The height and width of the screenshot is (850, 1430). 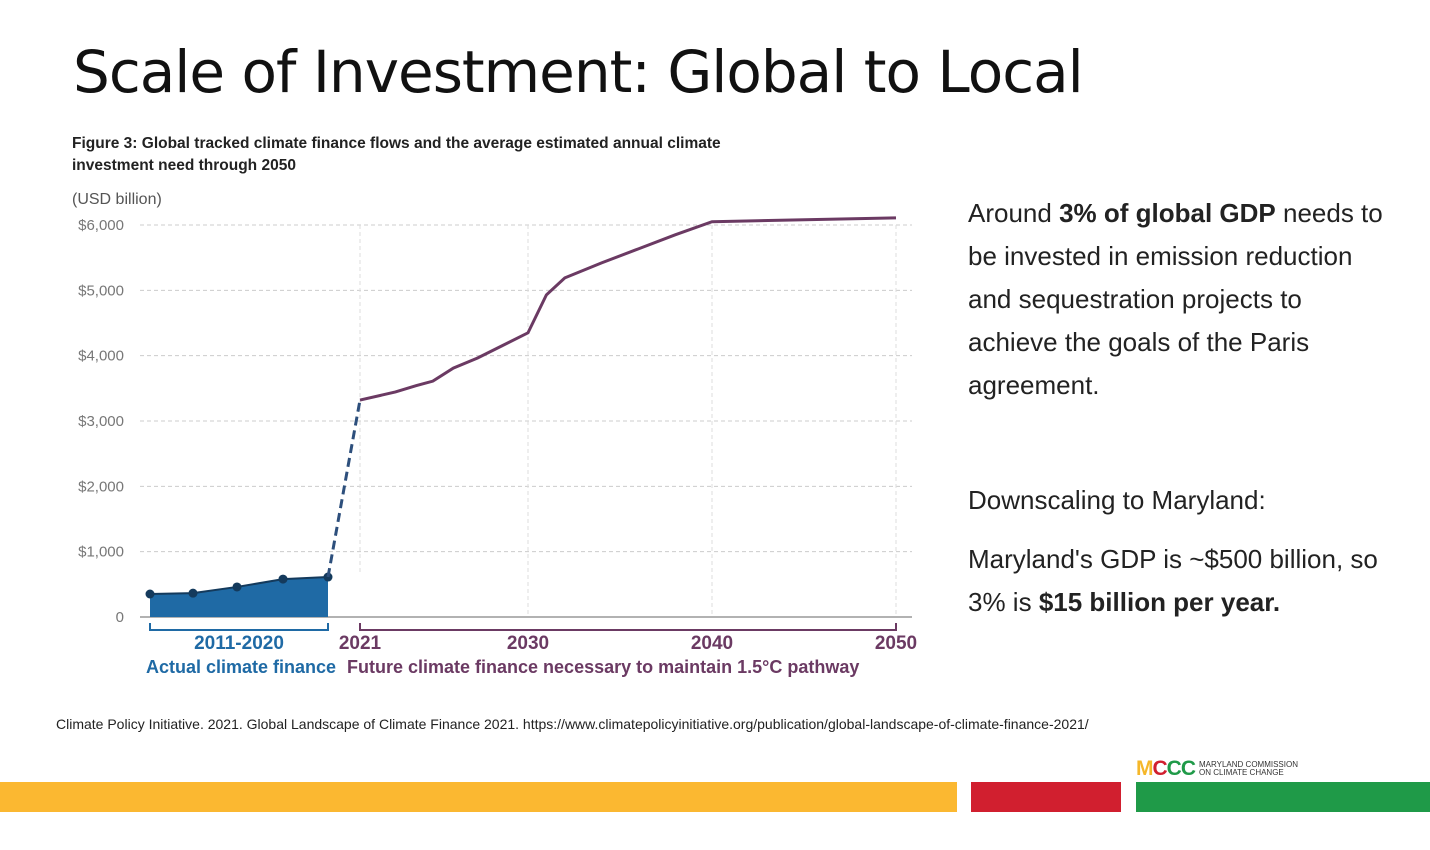 I want to click on y-tick-label: $3,000, so click(x=101, y=421).